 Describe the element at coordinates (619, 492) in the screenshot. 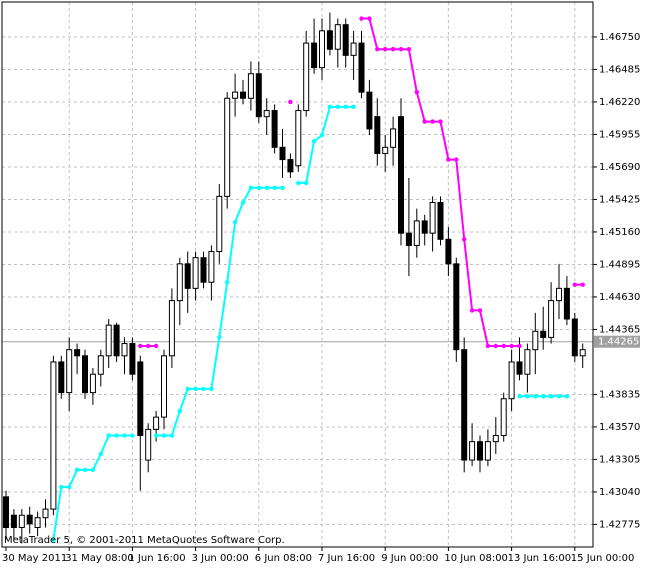

I see `y-tick-label: 1.43040` at that location.